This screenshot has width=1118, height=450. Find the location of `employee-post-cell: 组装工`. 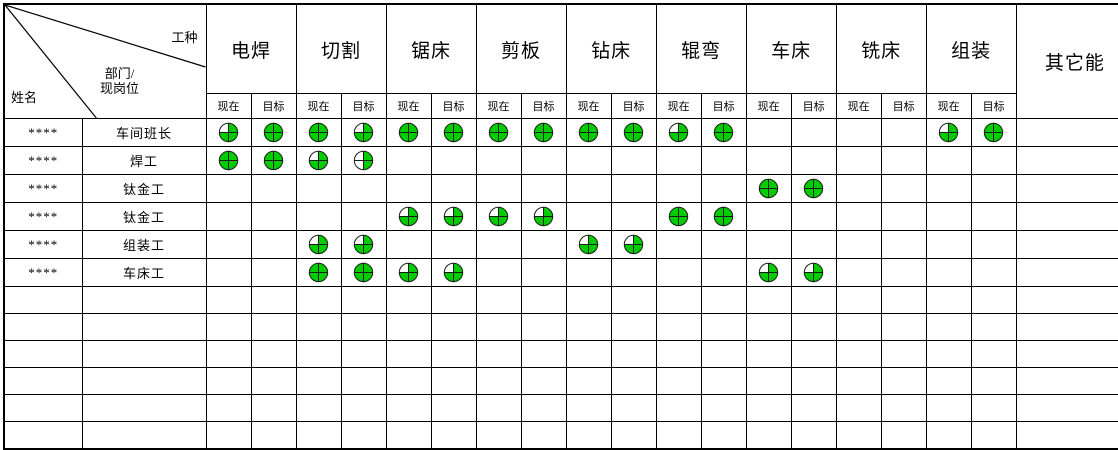

employee-post-cell: 组装工 is located at coordinates (144, 244).